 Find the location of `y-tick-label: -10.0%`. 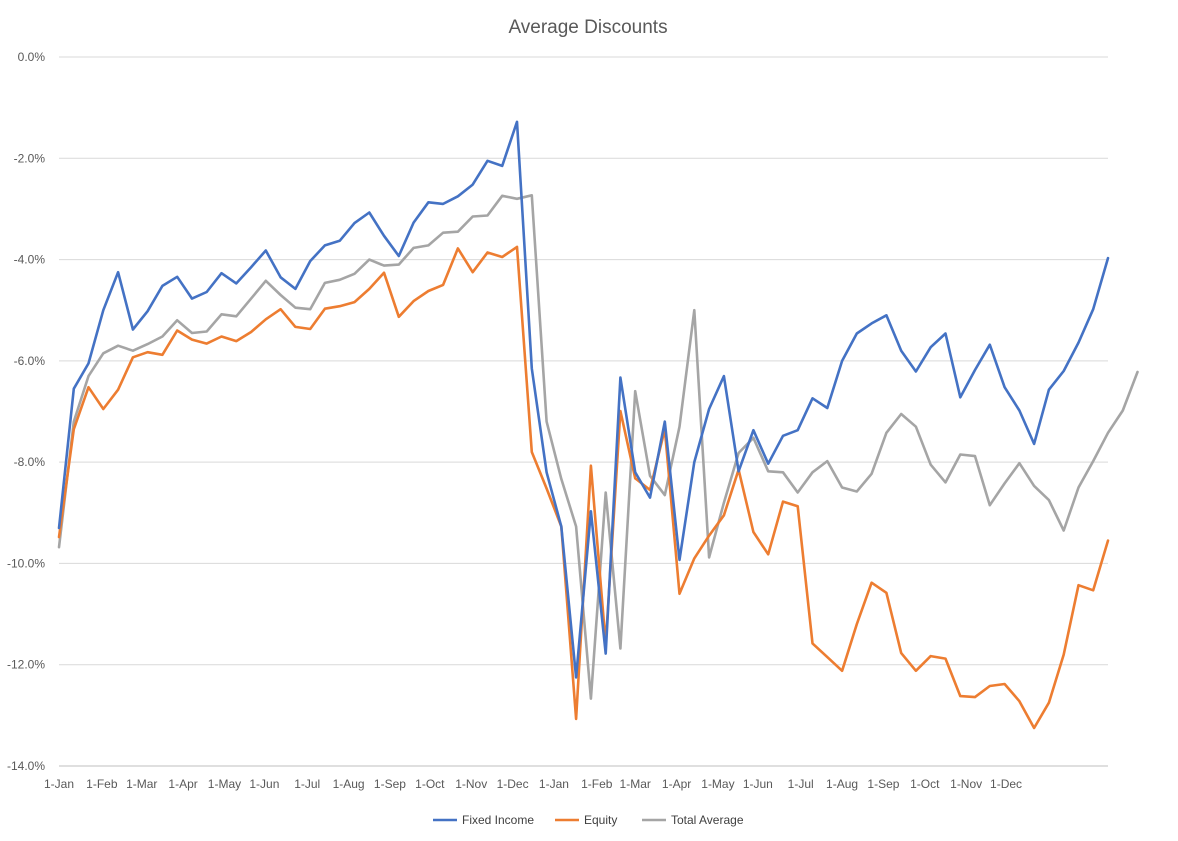

y-tick-label: -10.0% is located at coordinates (26, 563).